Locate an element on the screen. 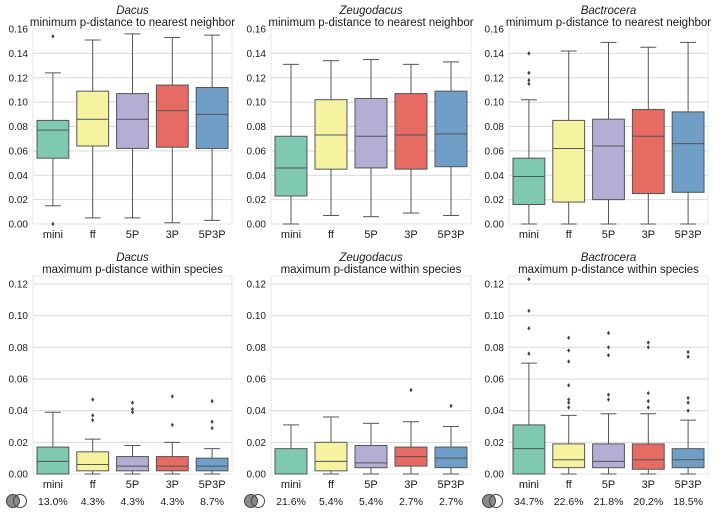 The height and width of the screenshot is (512, 720). panel-title: maximum p-distance within species is located at coordinates (608, 270).